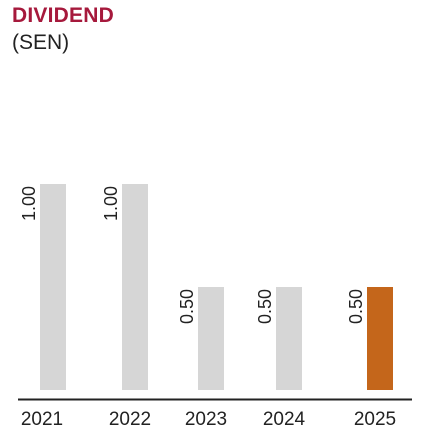 The width and height of the screenshot is (425, 439). What do you see at coordinates (63, 15) in the screenshot?
I see `chart-title: DIVIDEND` at bounding box center [63, 15].